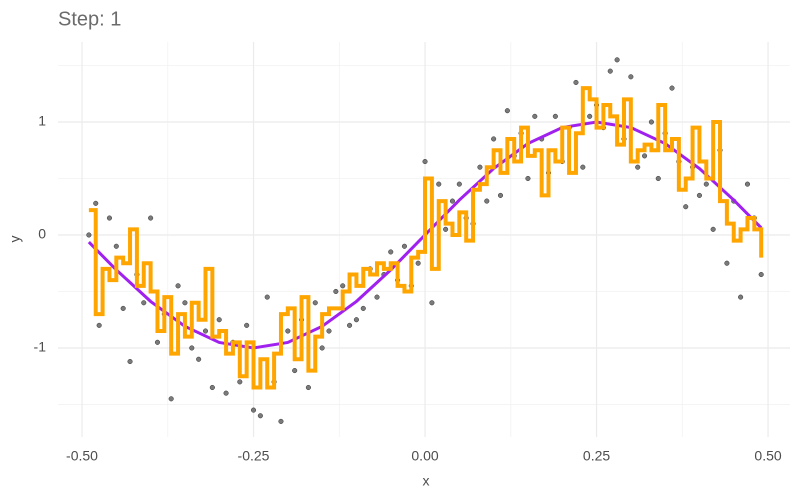  What do you see at coordinates (42, 121) in the screenshot?
I see `y-tick-label: 1` at bounding box center [42, 121].